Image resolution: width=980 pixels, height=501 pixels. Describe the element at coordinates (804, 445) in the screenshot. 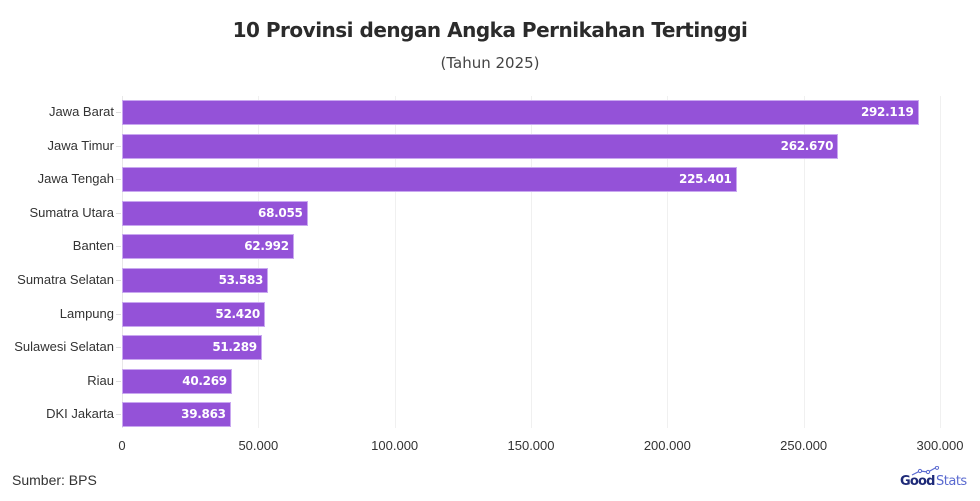

I see `x-tick-label: 250.000` at that location.